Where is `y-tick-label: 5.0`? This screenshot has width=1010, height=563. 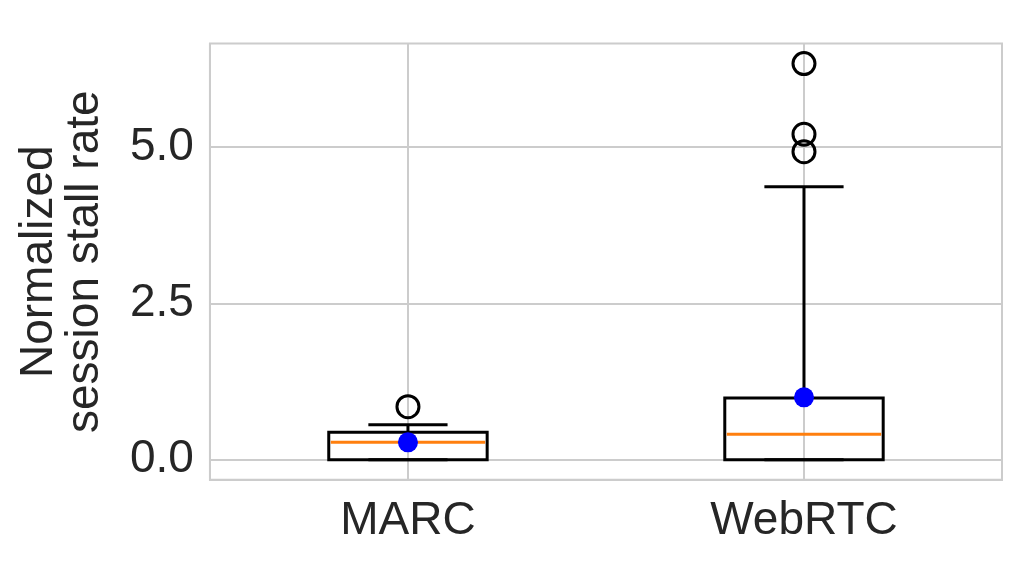
y-tick-label: 5.0 is located at coordinates (161, 144).